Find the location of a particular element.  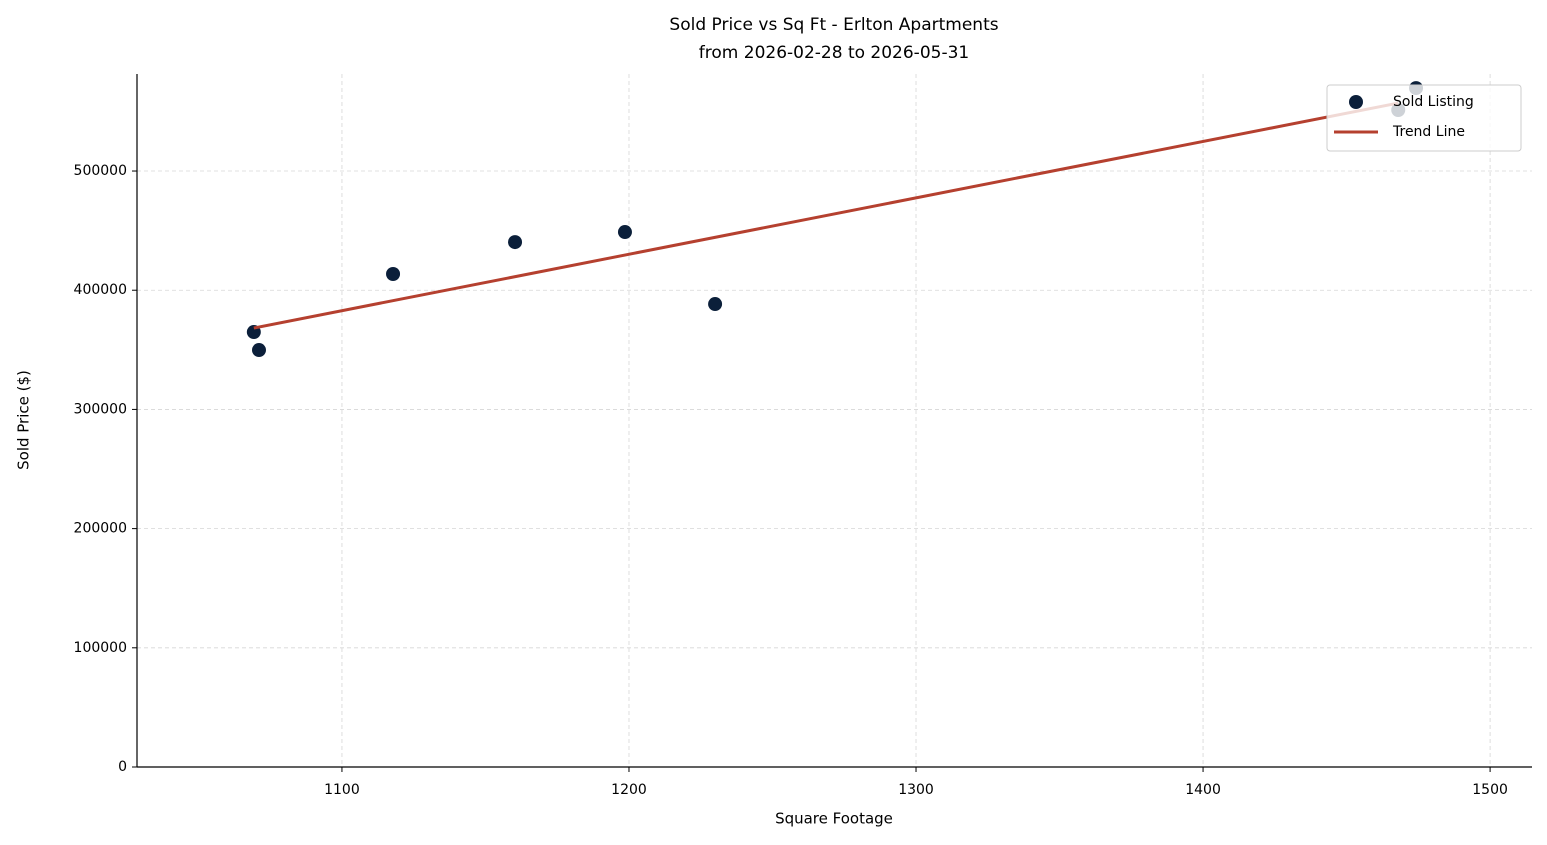

legend-box is located at coordinates (1424, 118).